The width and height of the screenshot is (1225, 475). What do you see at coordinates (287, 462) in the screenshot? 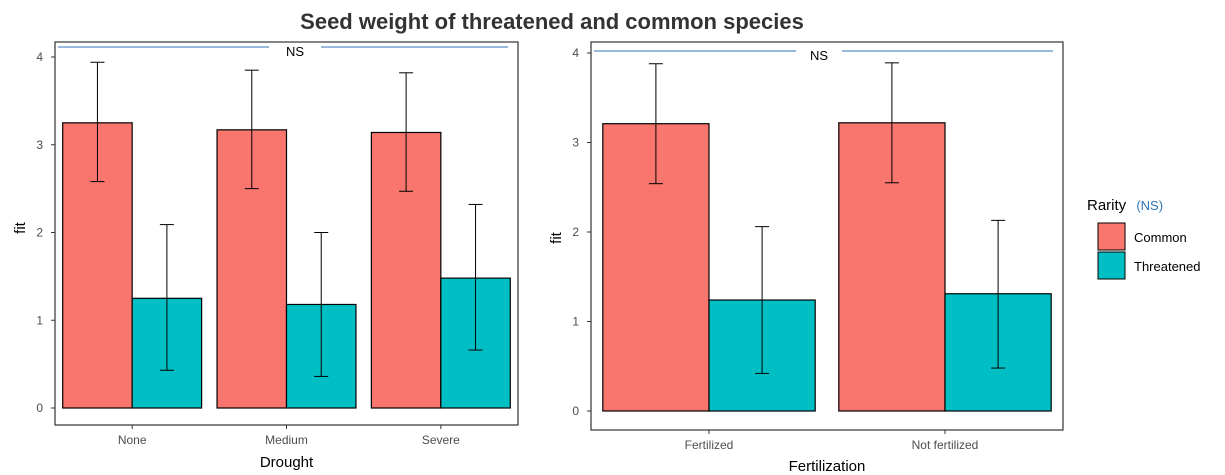
I see `x-axis-title: Drought` at bounding box center [287, 462].